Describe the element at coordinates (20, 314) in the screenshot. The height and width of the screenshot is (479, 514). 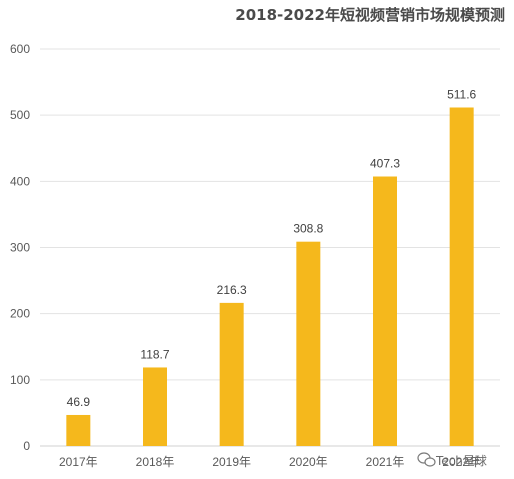
I see `y-tick-label: 200` at that location.